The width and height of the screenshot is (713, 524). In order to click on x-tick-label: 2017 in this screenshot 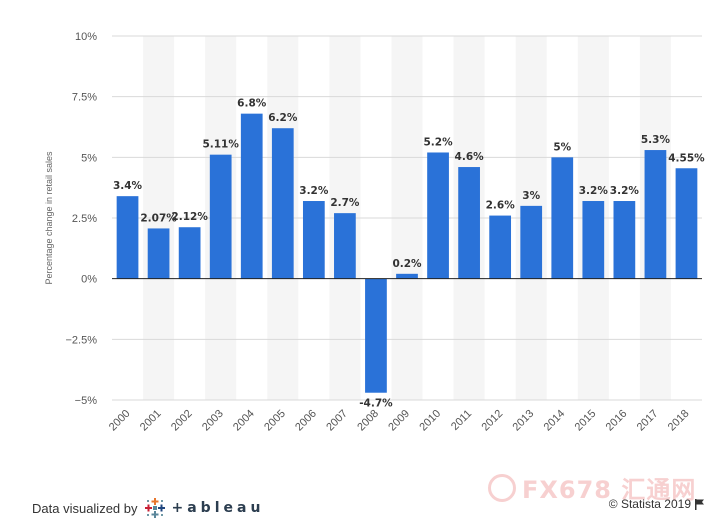, I will do `click(648, 421)`.